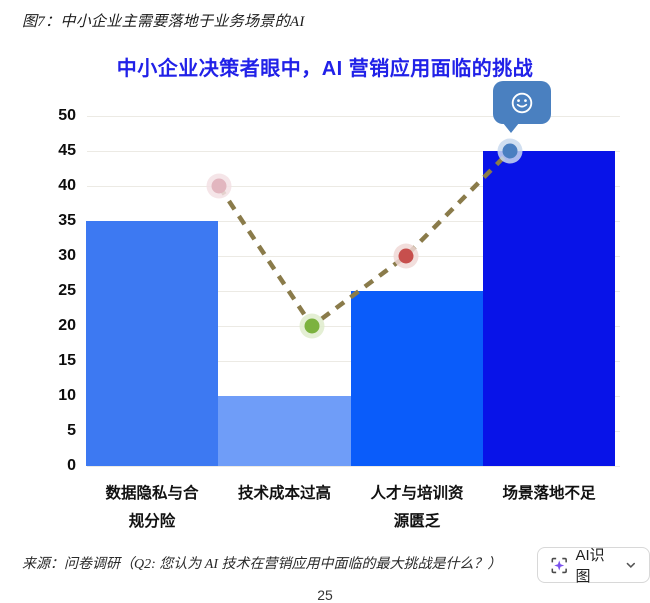 This screenshot has height=603, width=650. Describe the element at coordinates (559, 565) in the screenshot. I see `sparkle-scan-icon` at that location.